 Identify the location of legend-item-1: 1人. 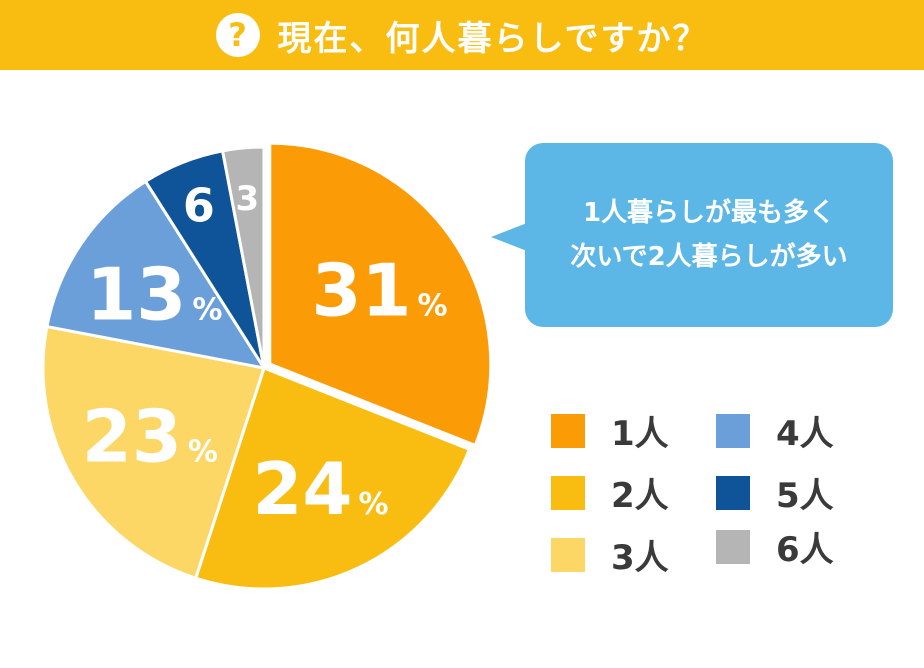
(610, 430).